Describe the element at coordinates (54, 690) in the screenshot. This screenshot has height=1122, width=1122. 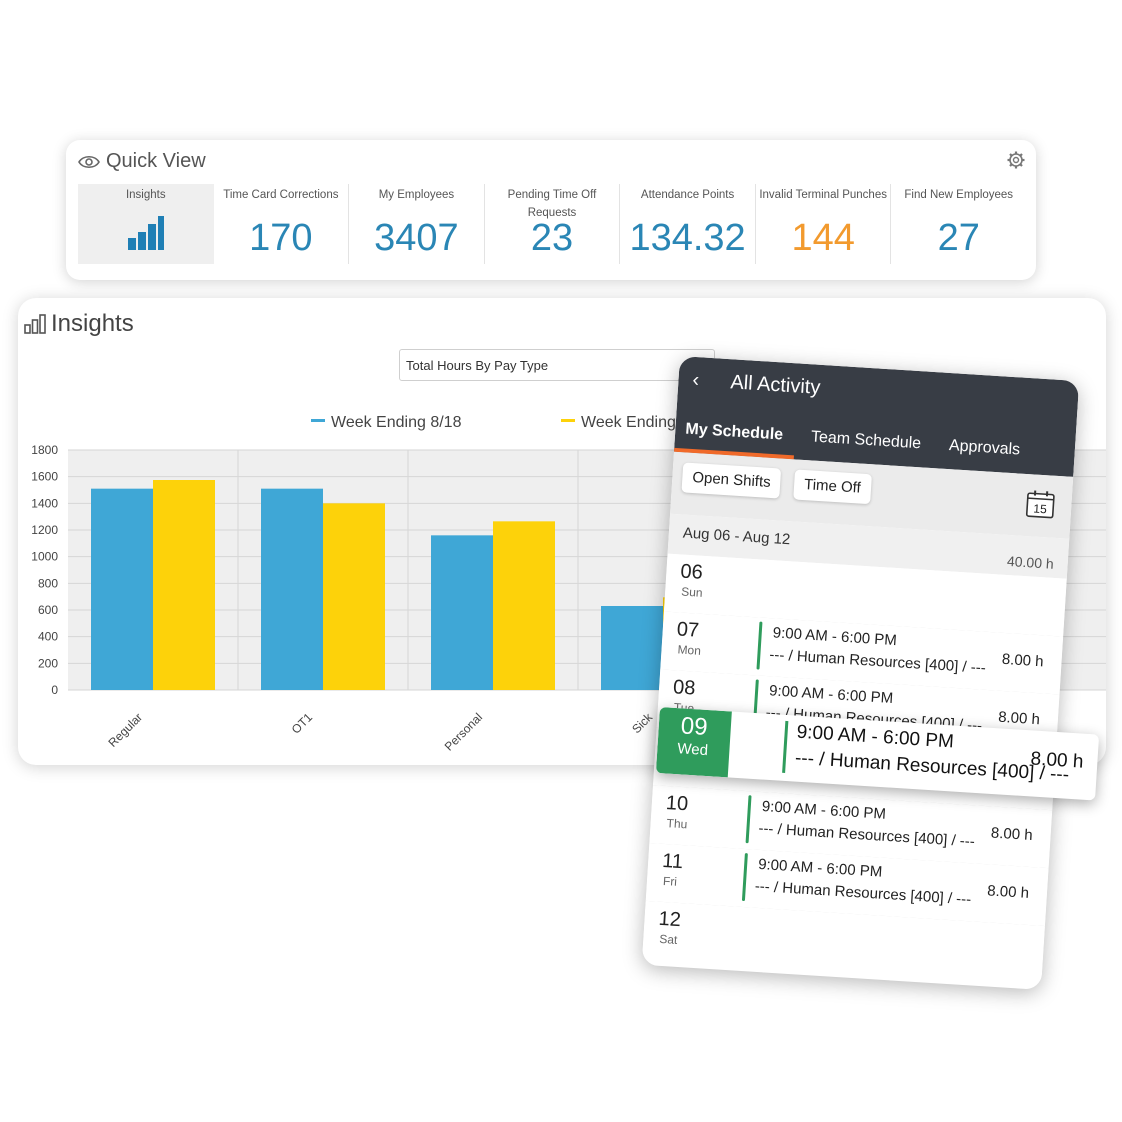
I see `y-tick-label: 0` at that location.